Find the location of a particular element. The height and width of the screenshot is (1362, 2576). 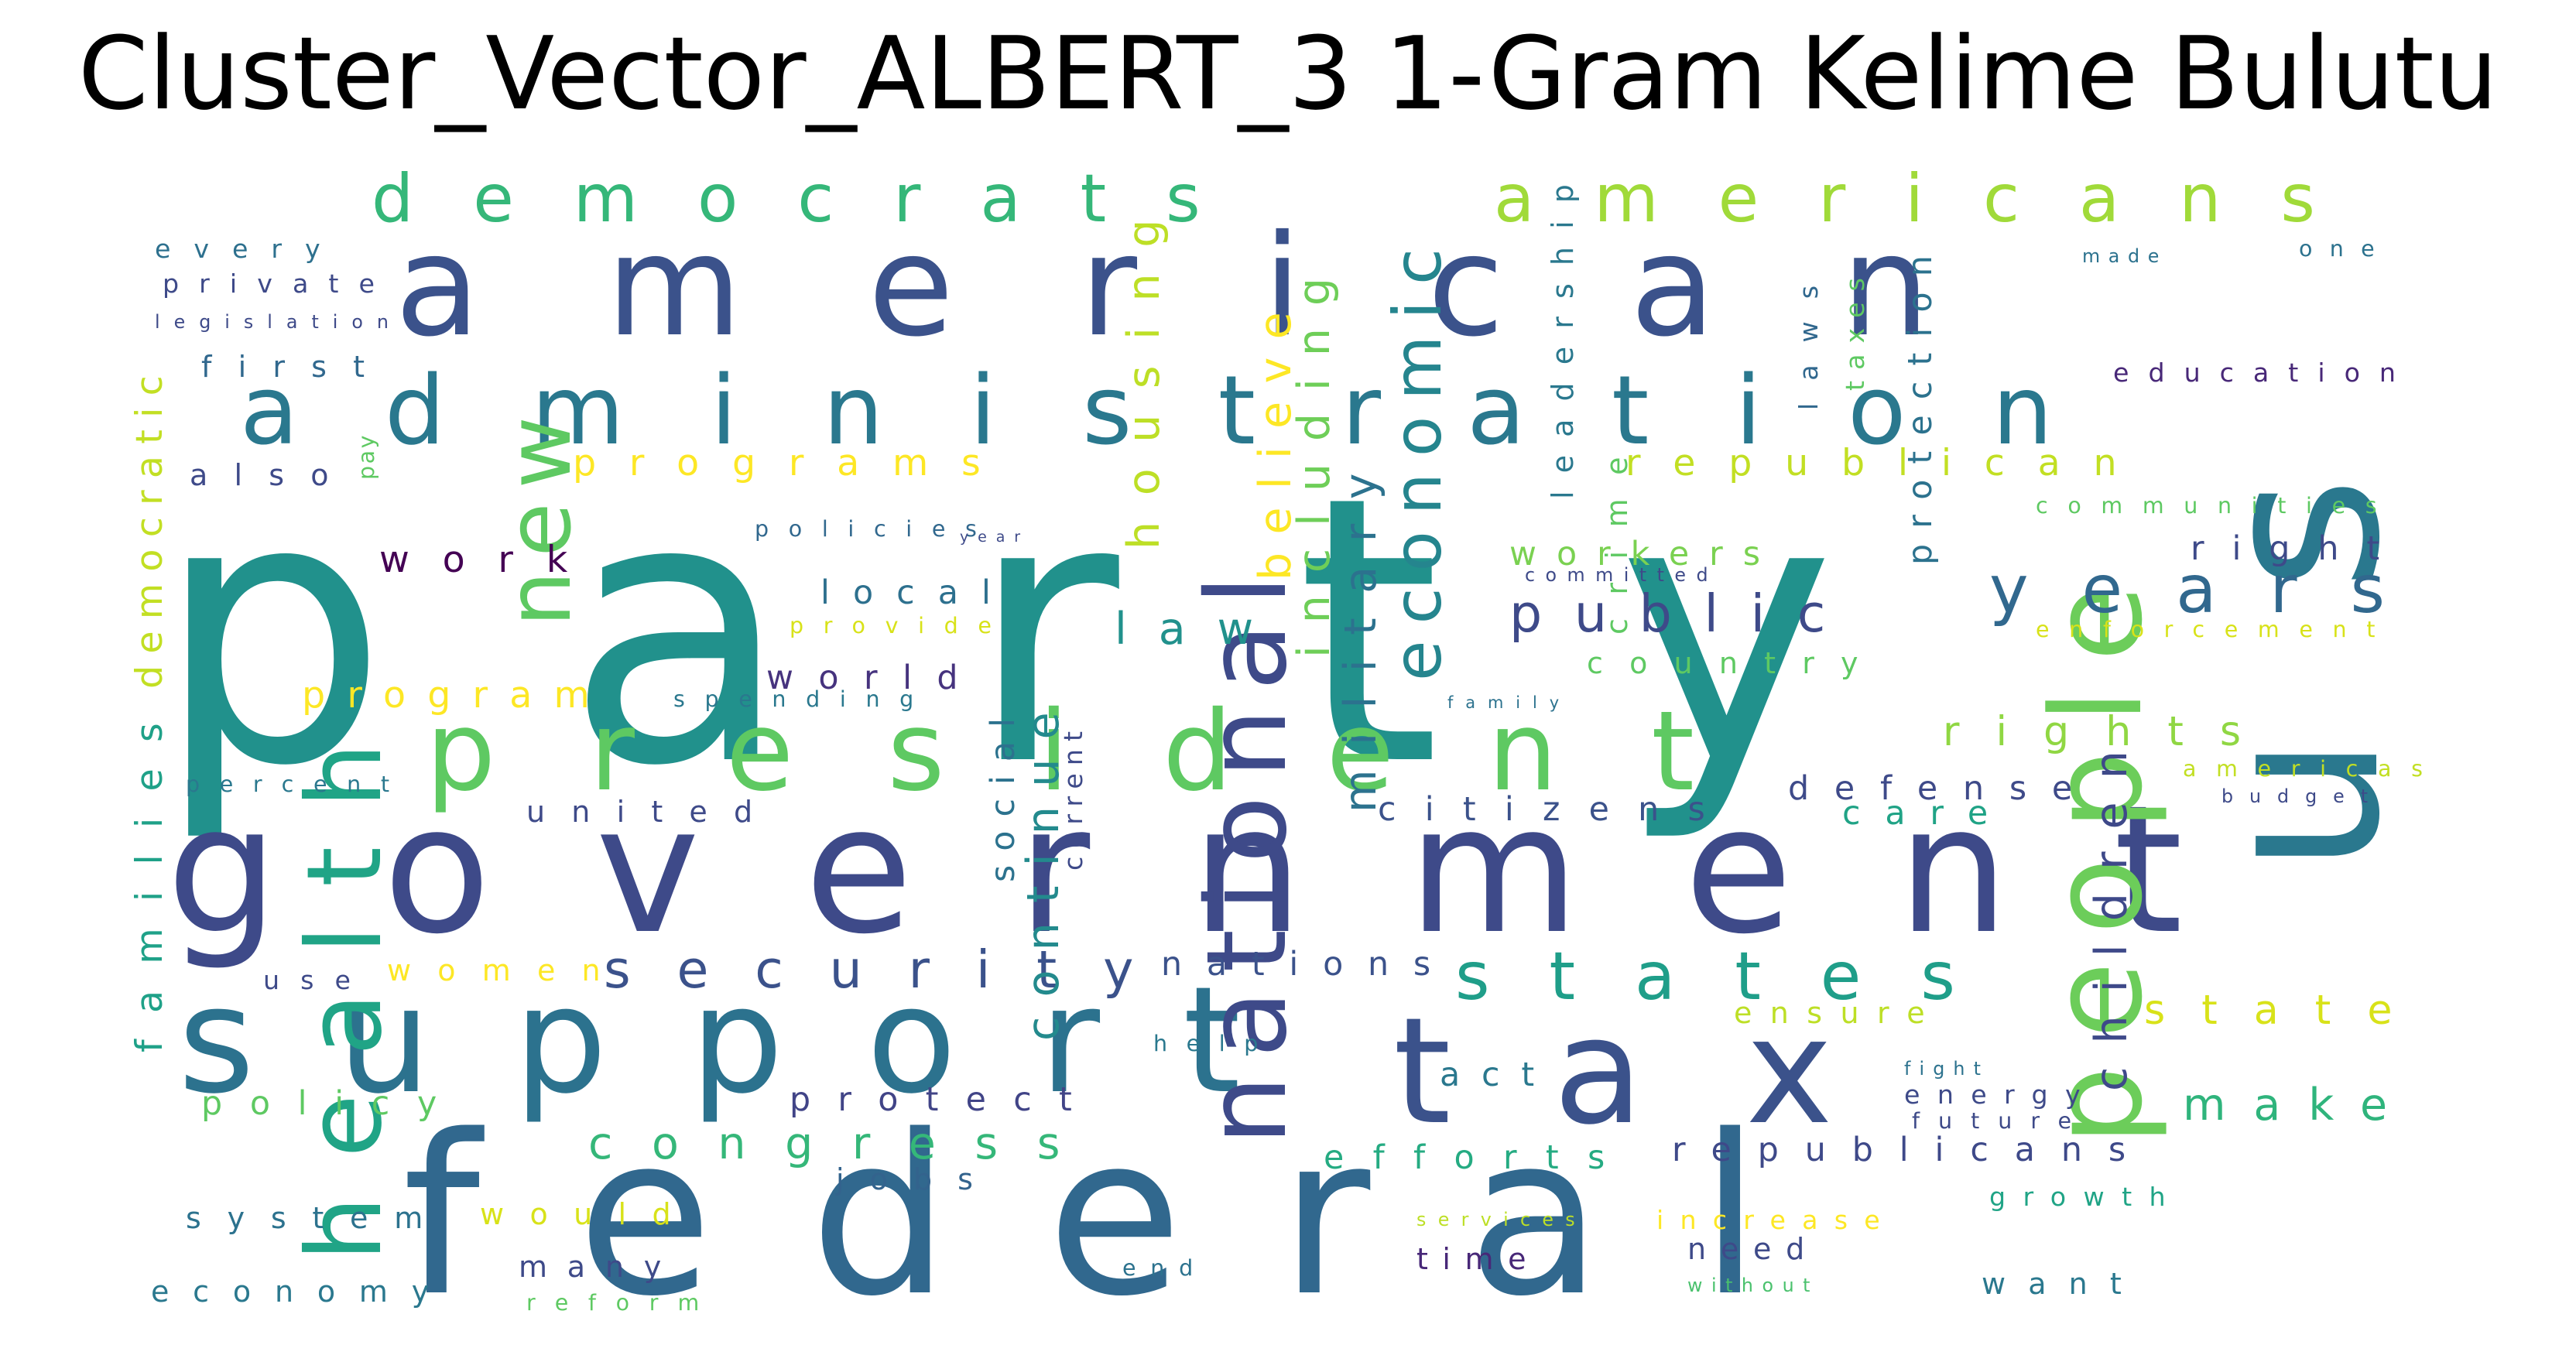

word-end: end is located at coordinates (1165, 1268).